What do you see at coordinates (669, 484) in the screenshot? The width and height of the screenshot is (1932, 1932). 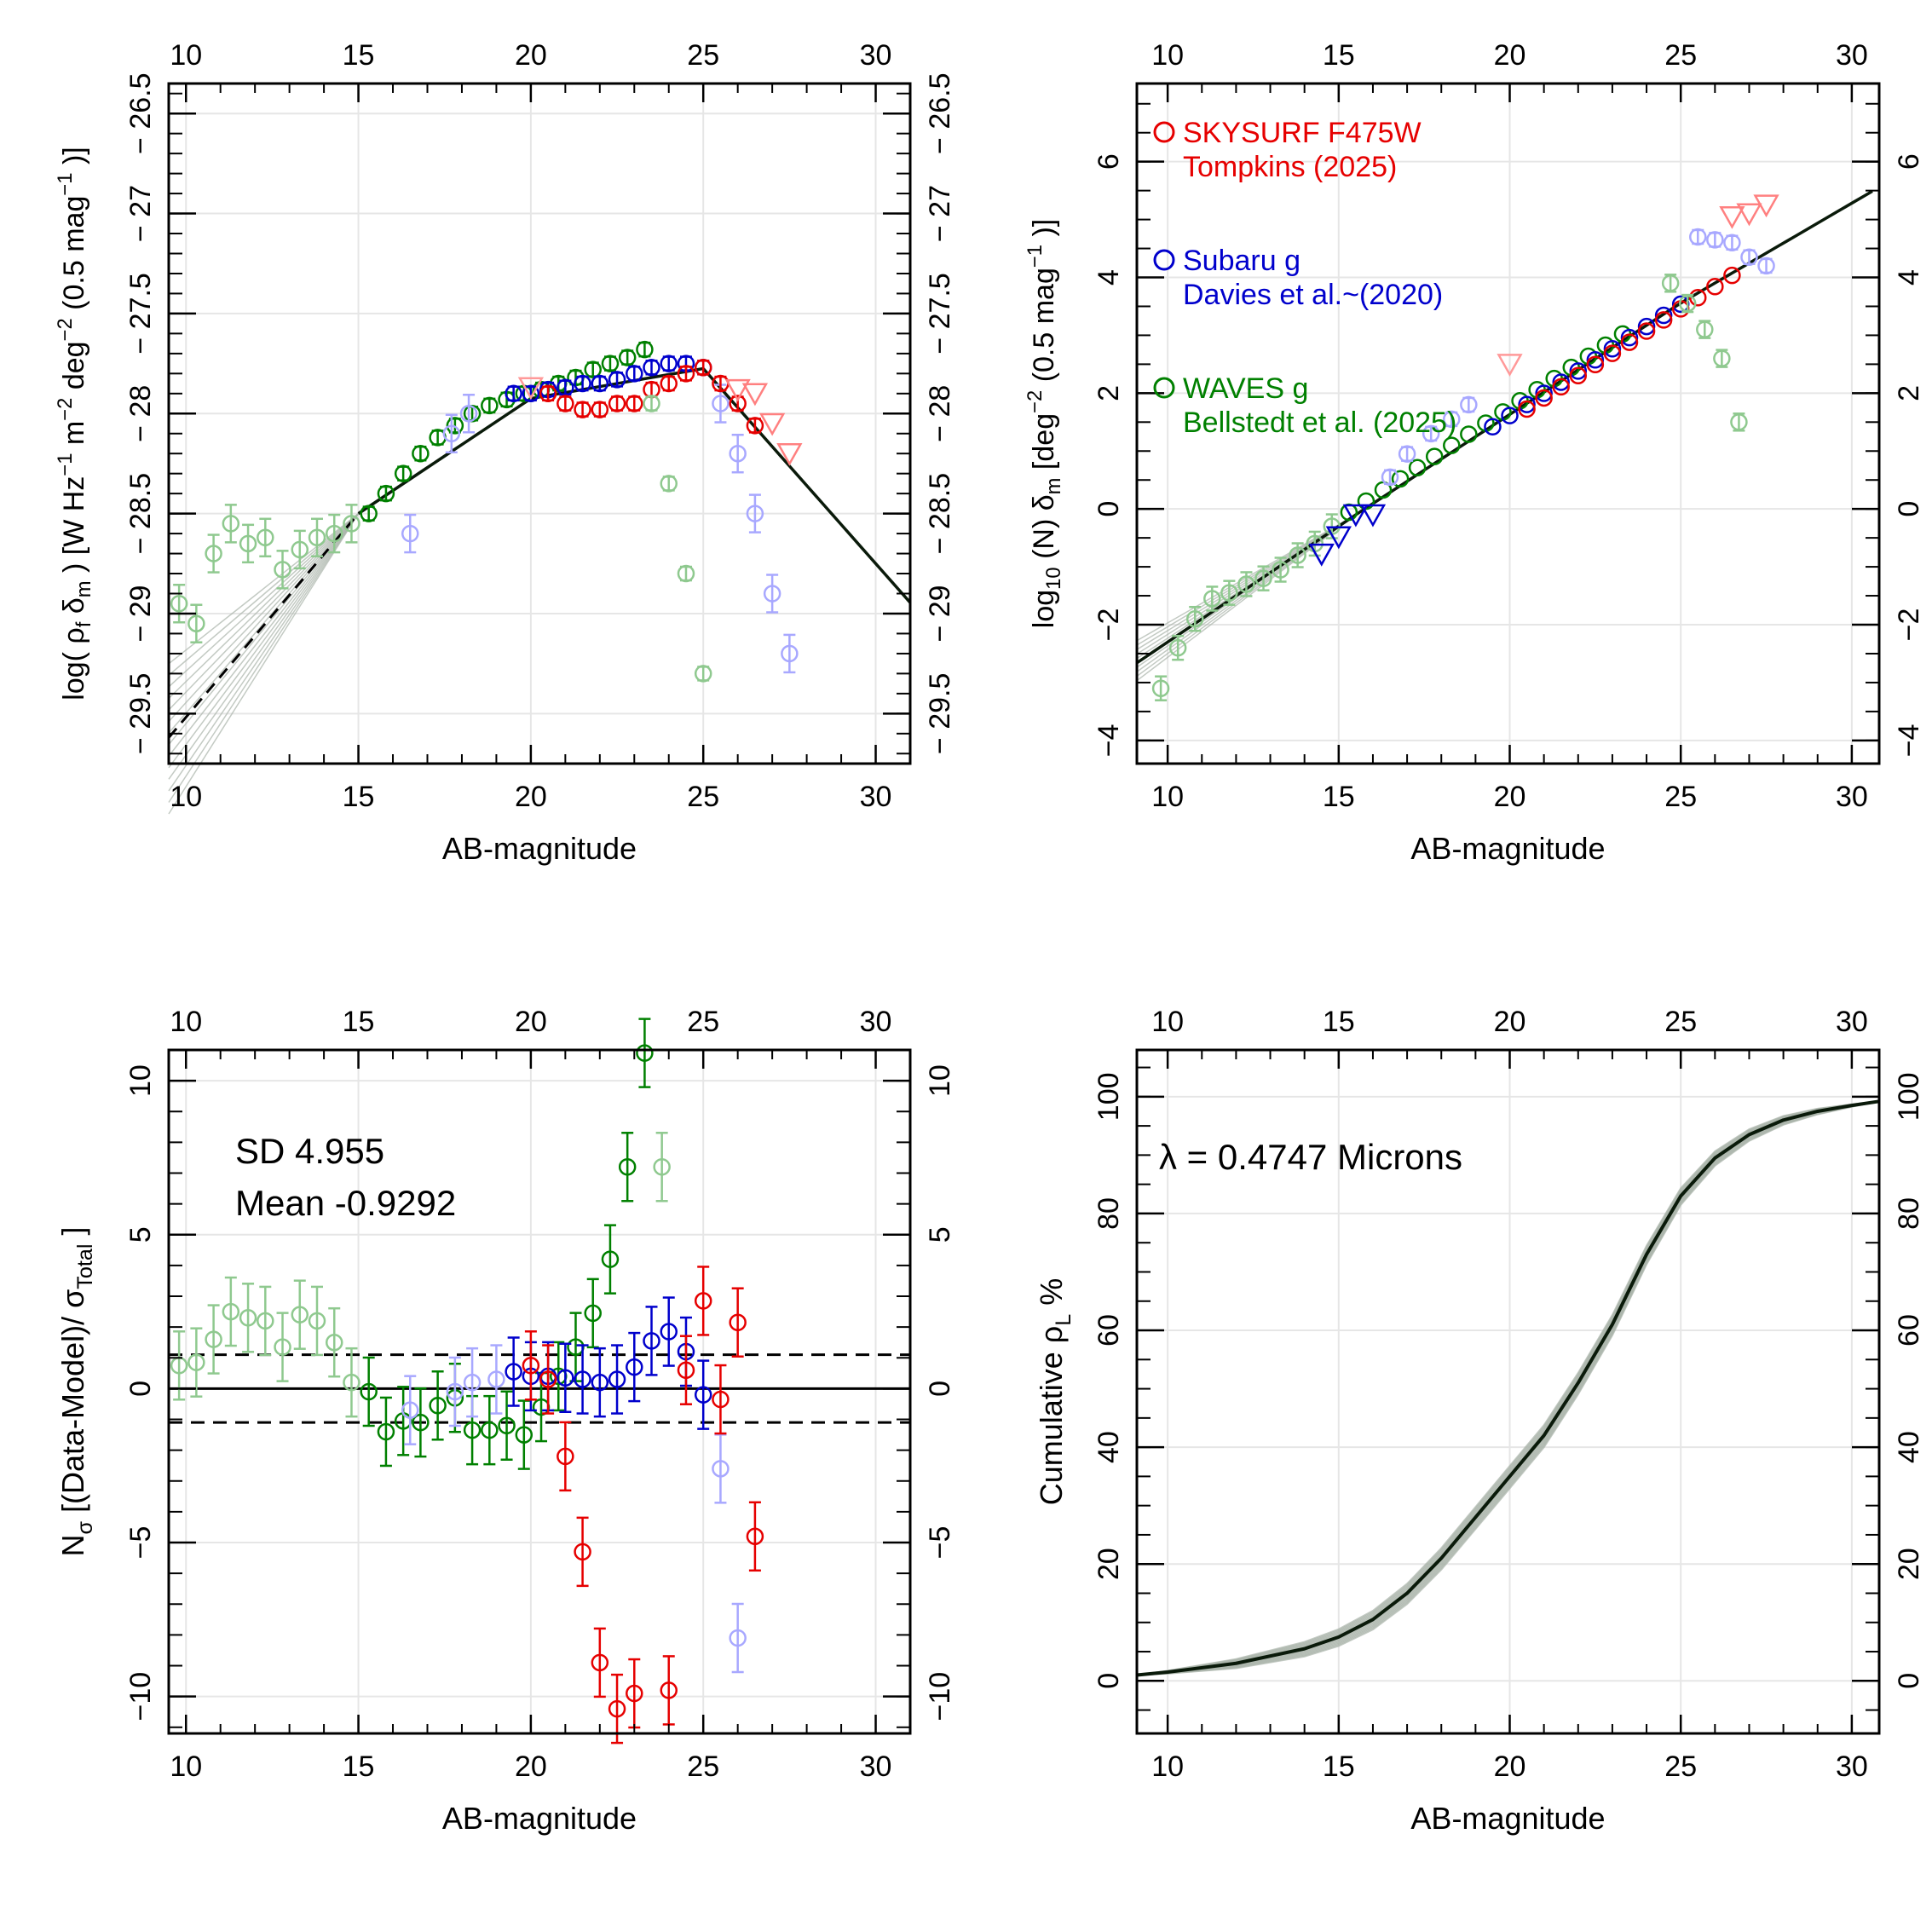 I see `data-point-waves-faint-tail` at bounding box center [669, 484].